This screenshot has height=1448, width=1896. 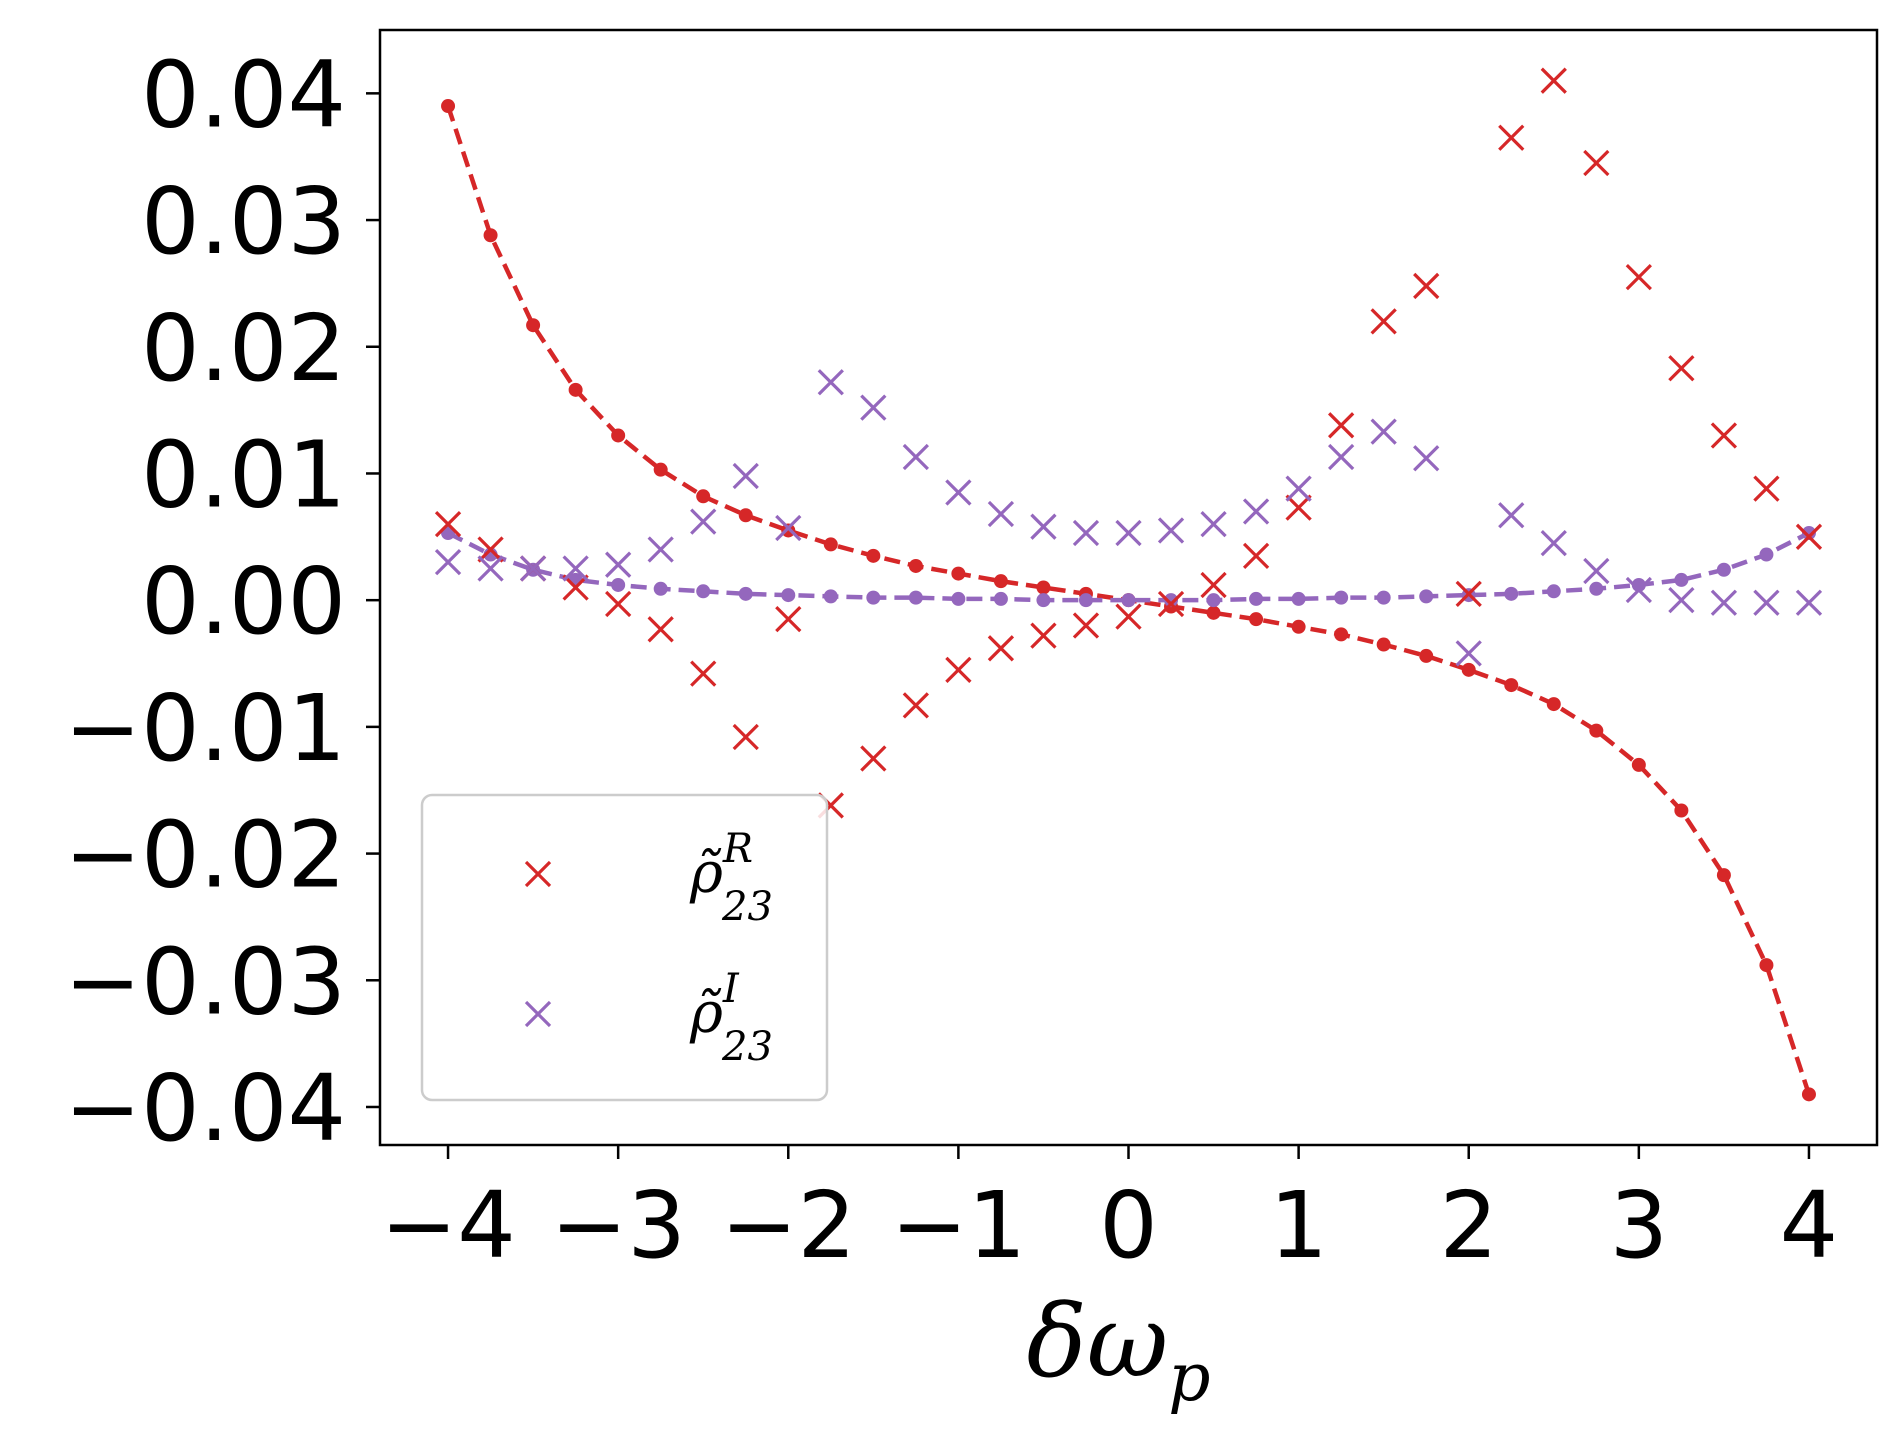 I want to click on legend-label-sup: I, so click(x=731, y=989).